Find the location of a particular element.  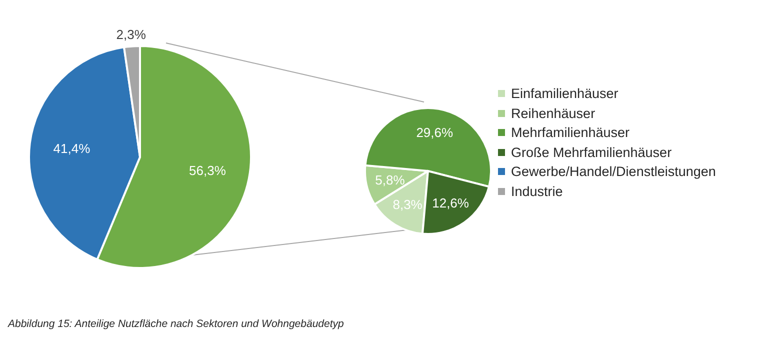

legend-label: Mehrfamilienhäuser is located at coordinates (570, 133).